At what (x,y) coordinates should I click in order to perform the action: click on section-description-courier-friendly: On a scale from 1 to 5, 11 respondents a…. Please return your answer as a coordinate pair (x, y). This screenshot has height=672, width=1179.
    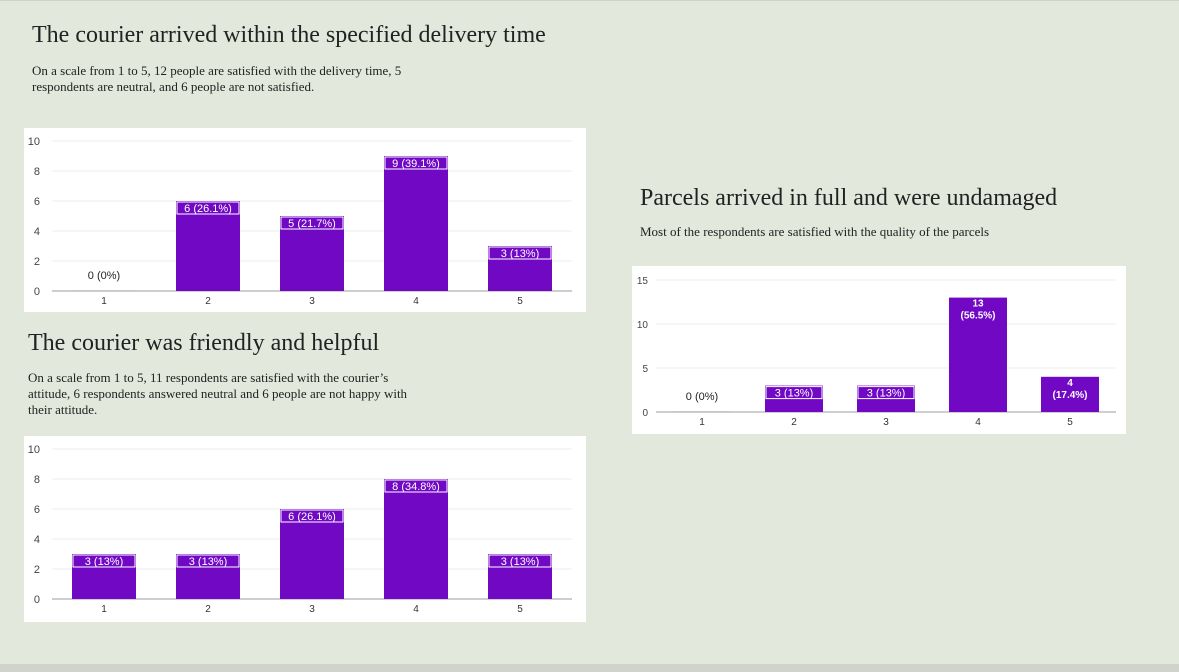
    Looking at the image, I should click on (217, 394).